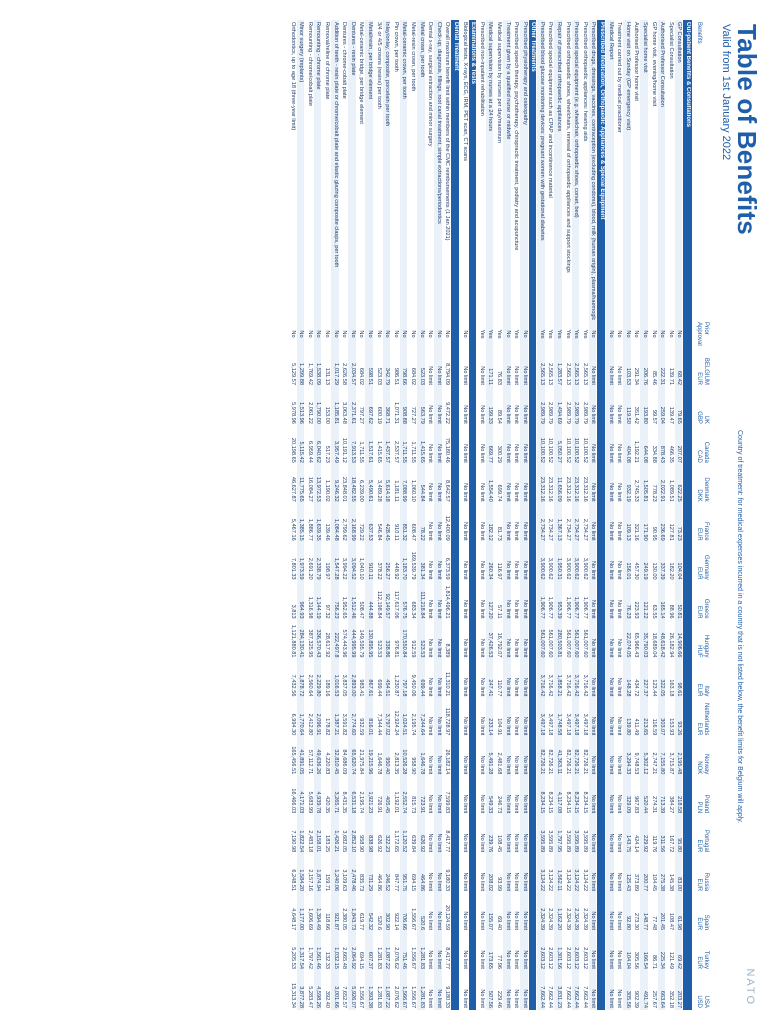 This screenshot has width=768, height=1024. What do you see at coordinates (378, 601) in the screenshot?
I see `limit-cell: 112,198.84` at bounding box center [378, 601].